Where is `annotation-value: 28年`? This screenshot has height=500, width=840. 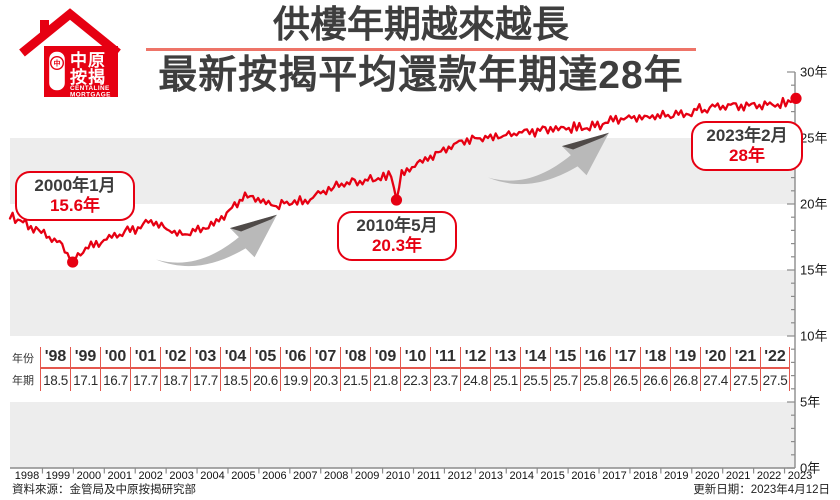 annotation-value: 28年 is located at coordinates (747, 155).